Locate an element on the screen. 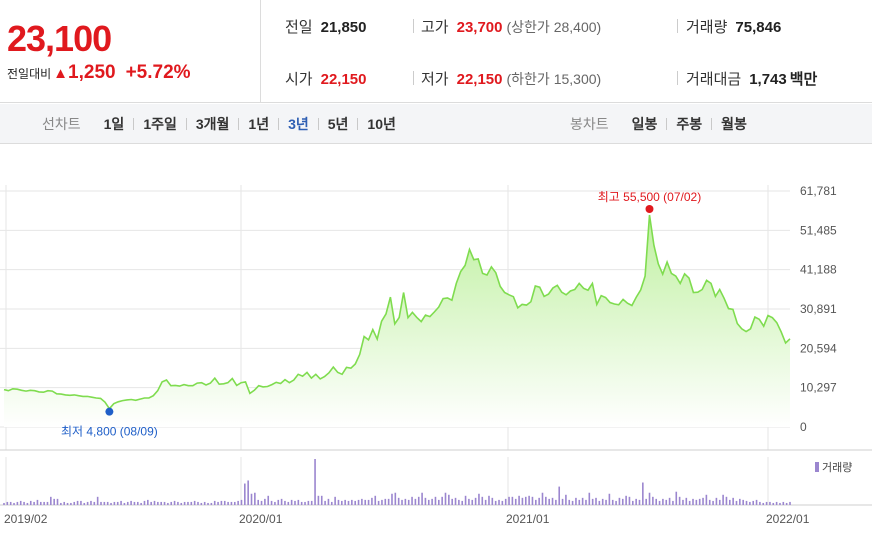 The width and height of the screenshot is (872, 537). price-box: 23,100 전일대비 ▲ 1,250 +5.72% is located at coordinates (130, 51).